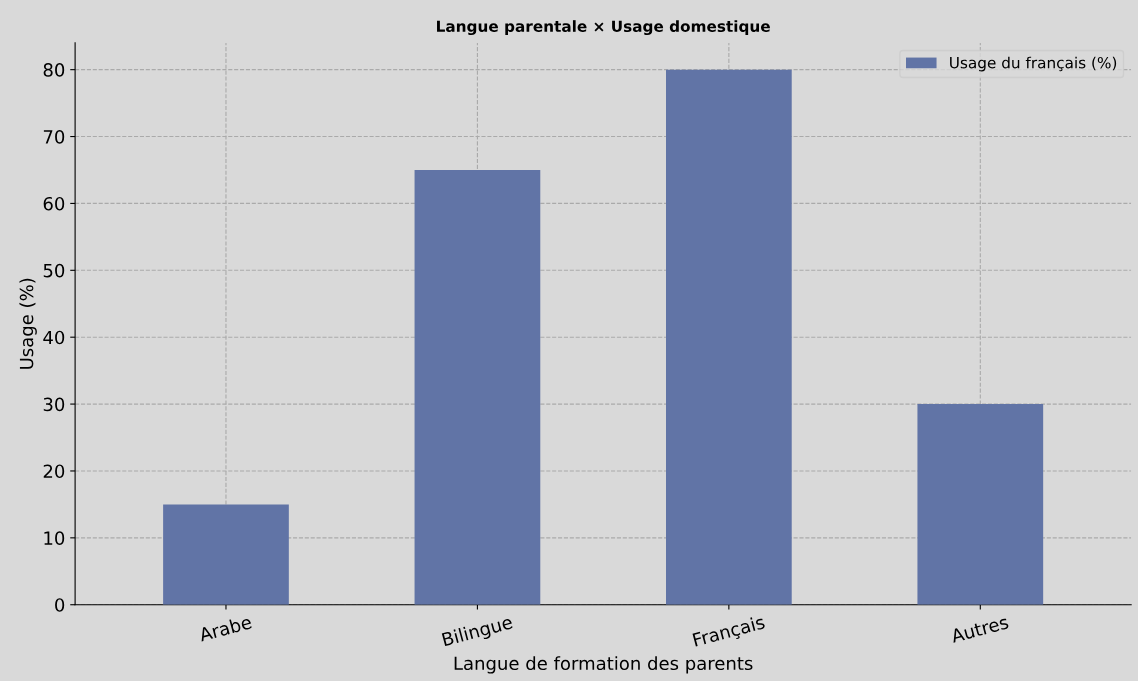  Describe the element at coordinates (54, 471) in the screenshot. I see `y-tick-label: 20` at that location.